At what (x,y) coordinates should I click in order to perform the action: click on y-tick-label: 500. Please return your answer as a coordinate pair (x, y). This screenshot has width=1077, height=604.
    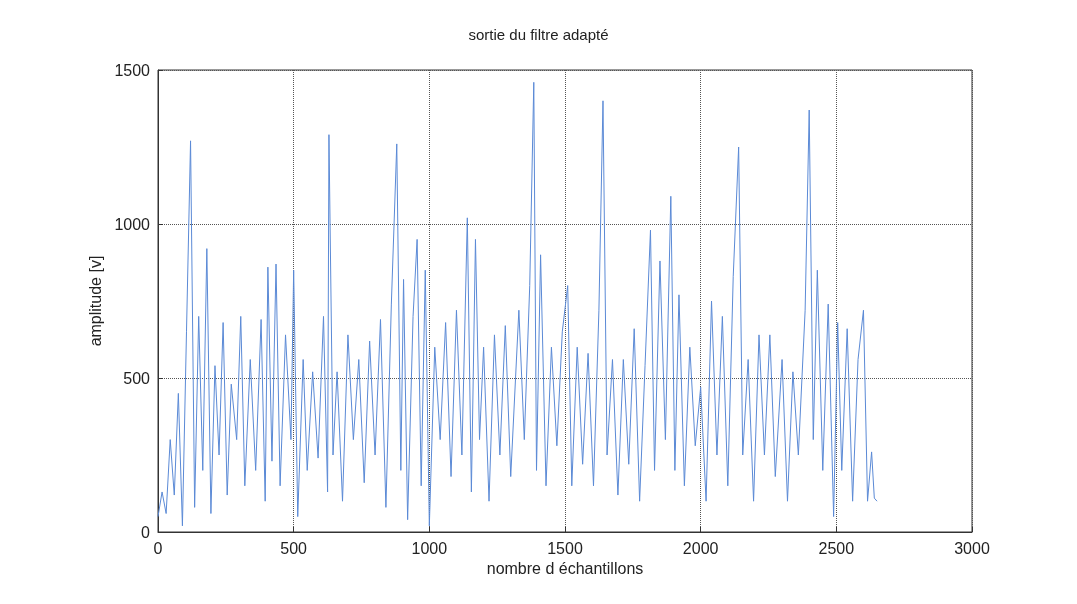
    Looking at the image, I should click on (137, 378).